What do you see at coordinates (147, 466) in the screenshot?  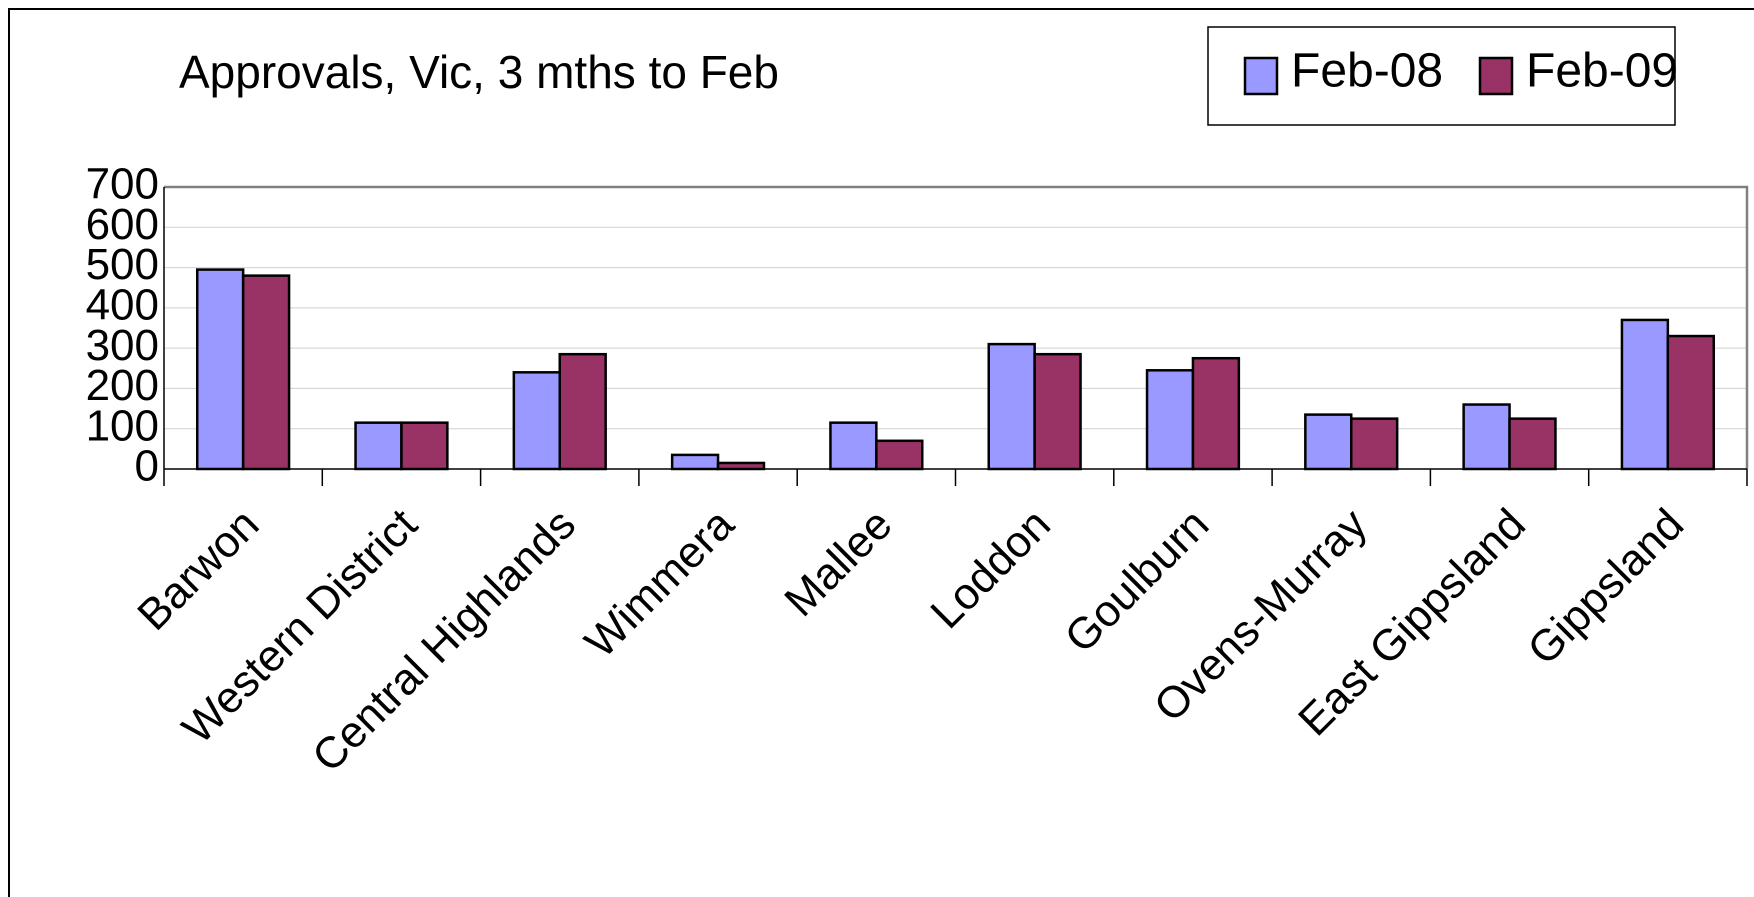 I see `y-tick-label: 0` at bounding box center [147, 466].